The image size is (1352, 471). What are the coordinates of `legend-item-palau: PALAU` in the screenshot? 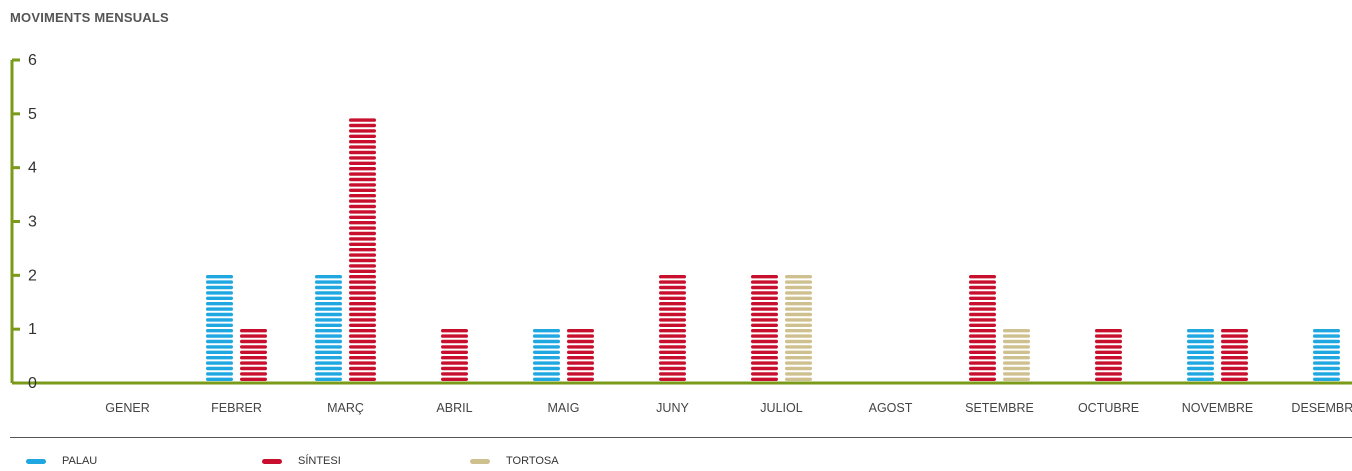 It's located at (61, 461).